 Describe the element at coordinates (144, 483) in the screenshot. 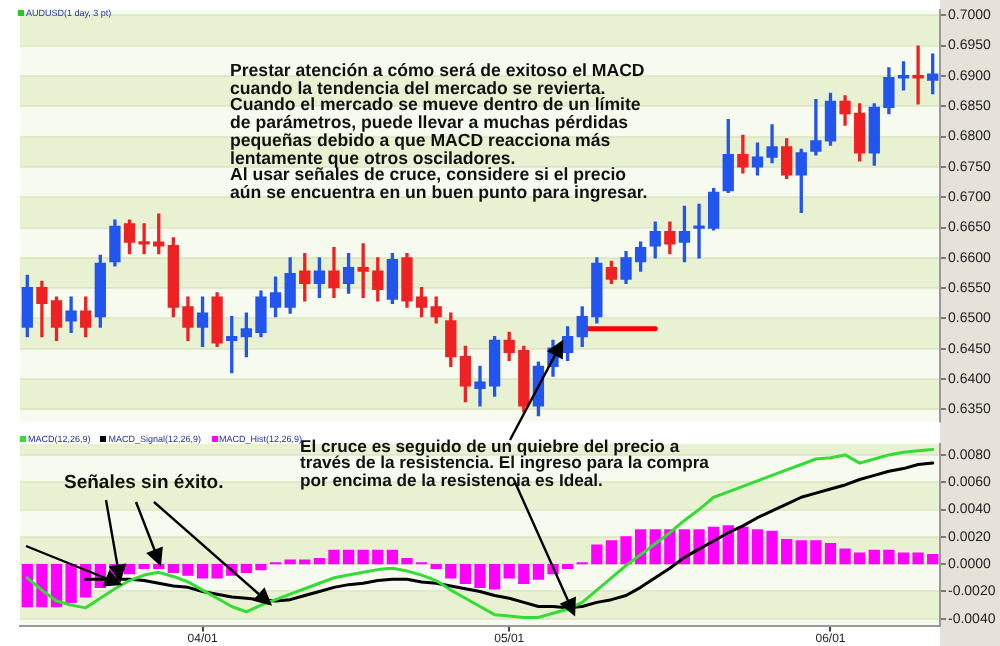

I see `annotation: Señales sin éxito.` at that location.